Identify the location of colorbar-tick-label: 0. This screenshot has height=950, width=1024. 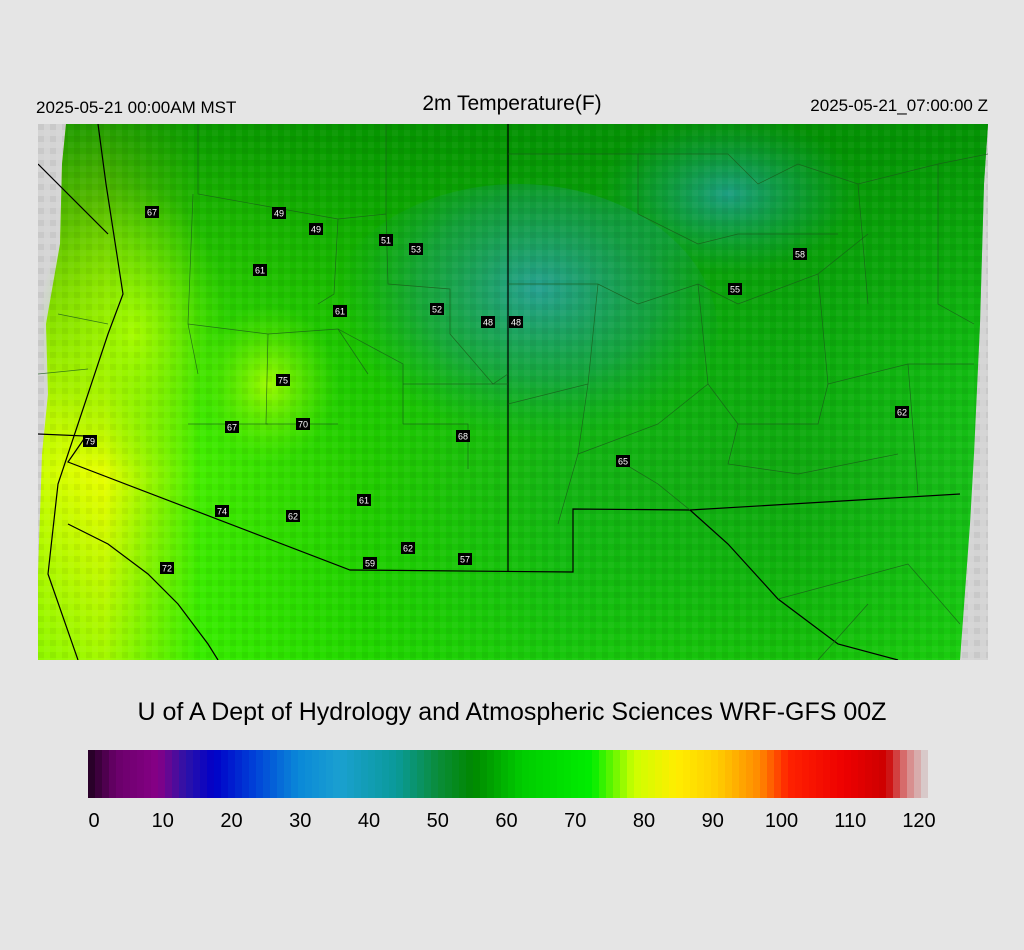
(94, 821).